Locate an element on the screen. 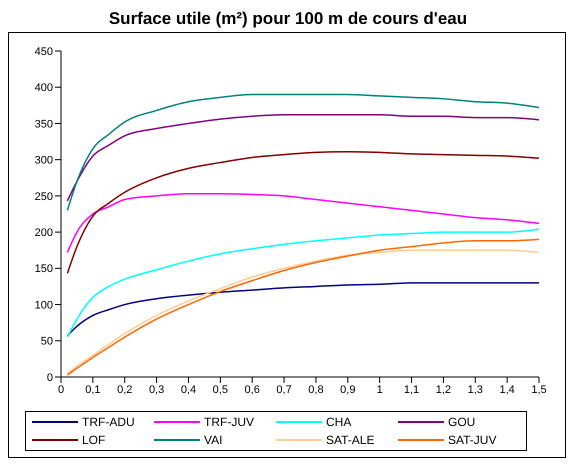  legend-label: SAT-ALE is located at coordinates (350, 440).